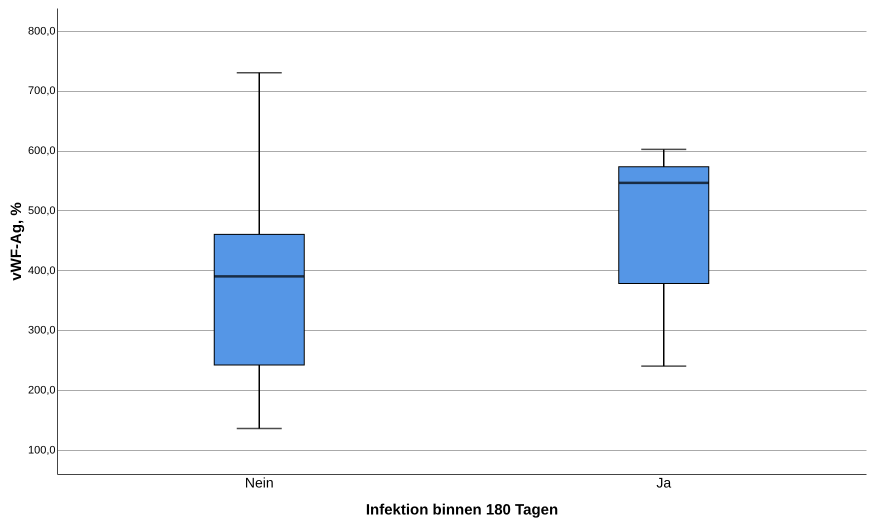 The width and height of the screenshot is (874, 525). What do you see at coordinates (664, 482) in the screenshot?
I see `x-tick-label: Ja` at bounding box center [664, 482].